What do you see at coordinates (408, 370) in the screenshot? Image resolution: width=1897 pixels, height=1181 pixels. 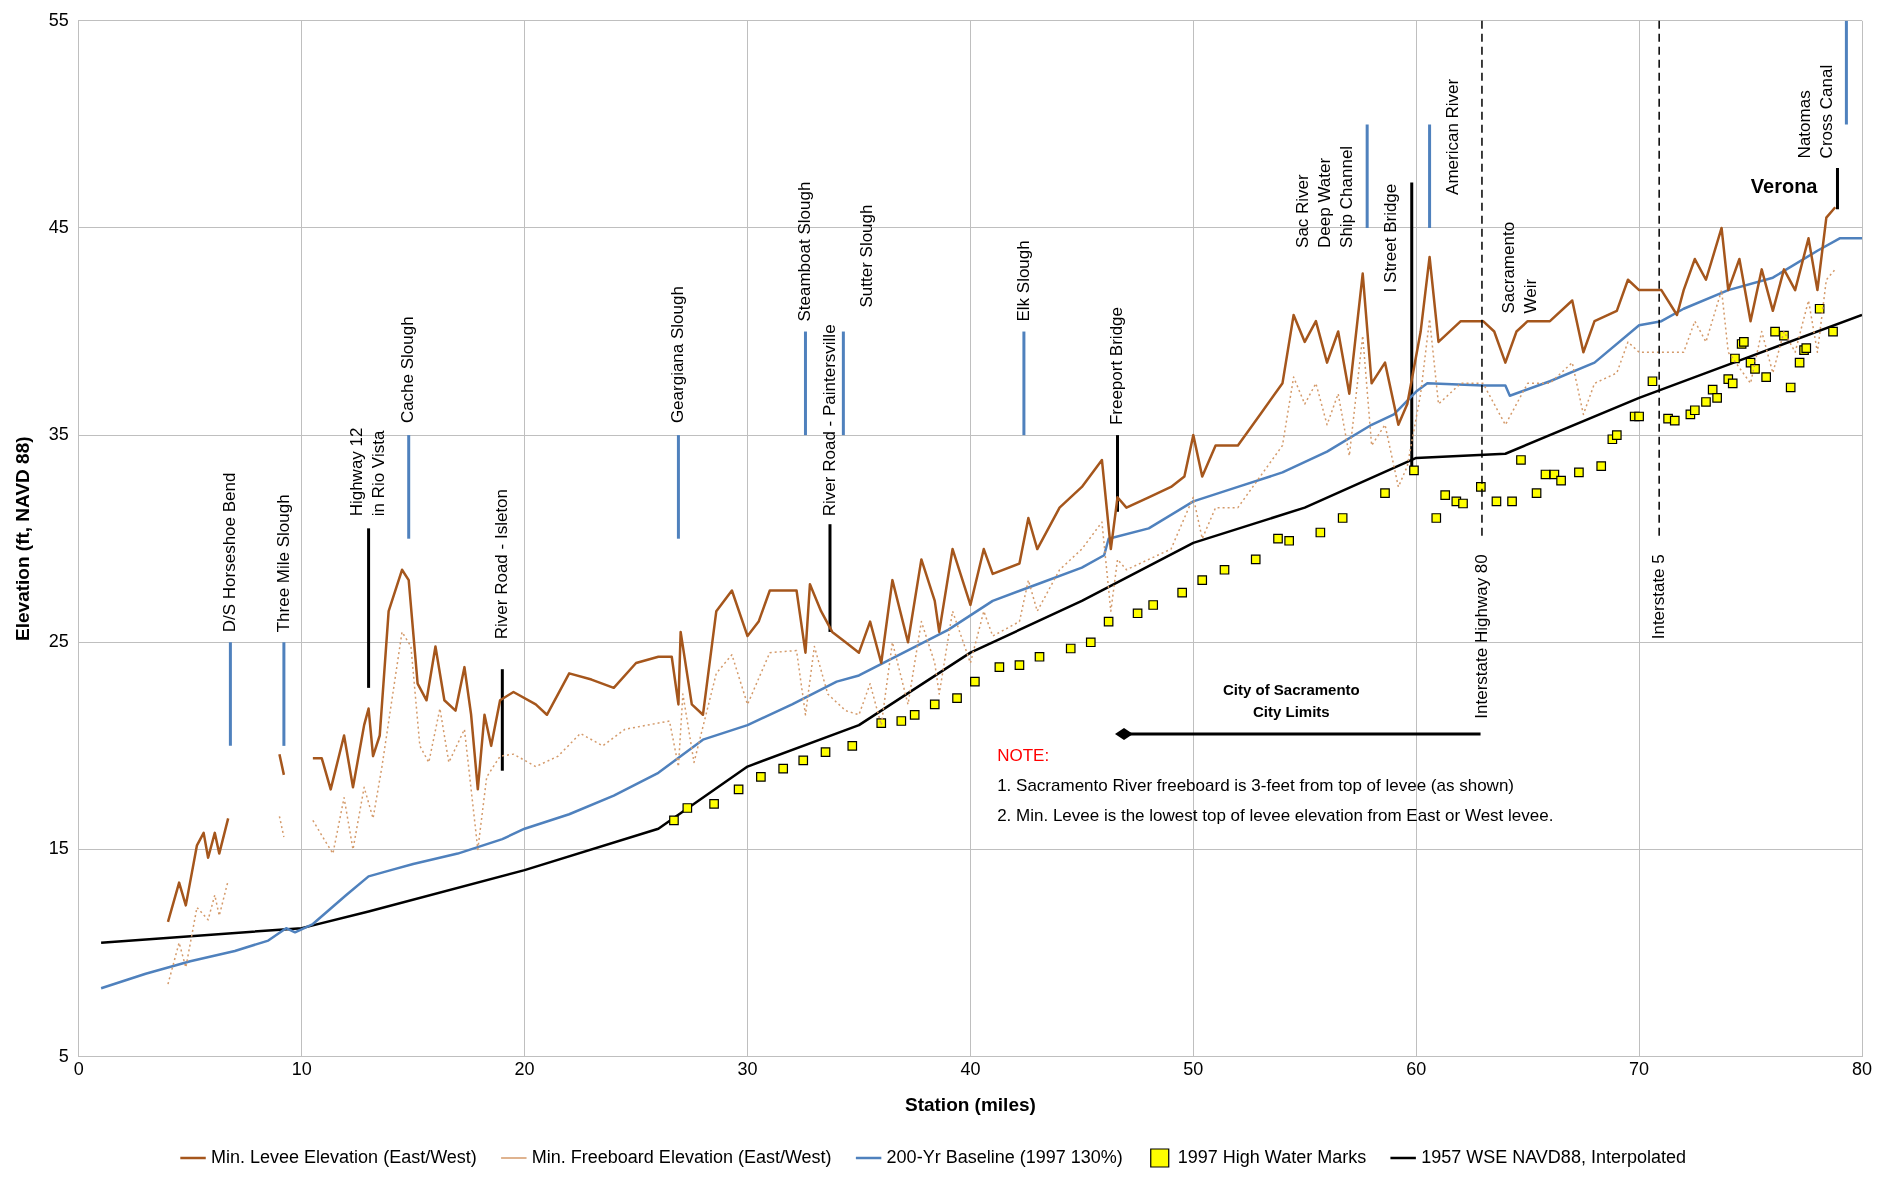 I see `annotation: Cache Slough` at bounding box center [408, 370].